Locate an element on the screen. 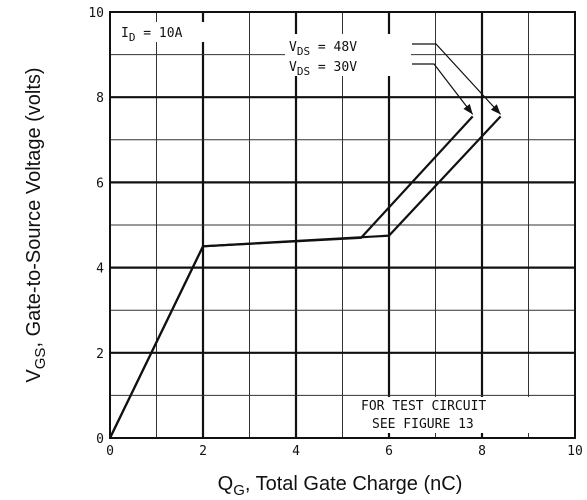 This screenshot has width=587, height=500. y-tick-label: 10 is located at coordinates (96, 13).